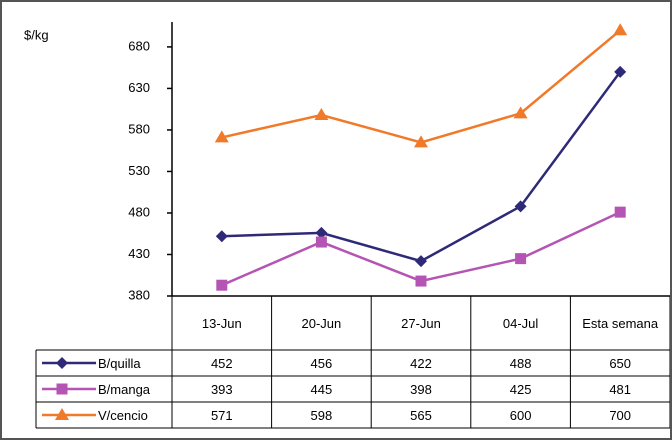  Describe the element at coordinates (139, 253) in the screenshot. I see `y-tick-label: 430` at that location.